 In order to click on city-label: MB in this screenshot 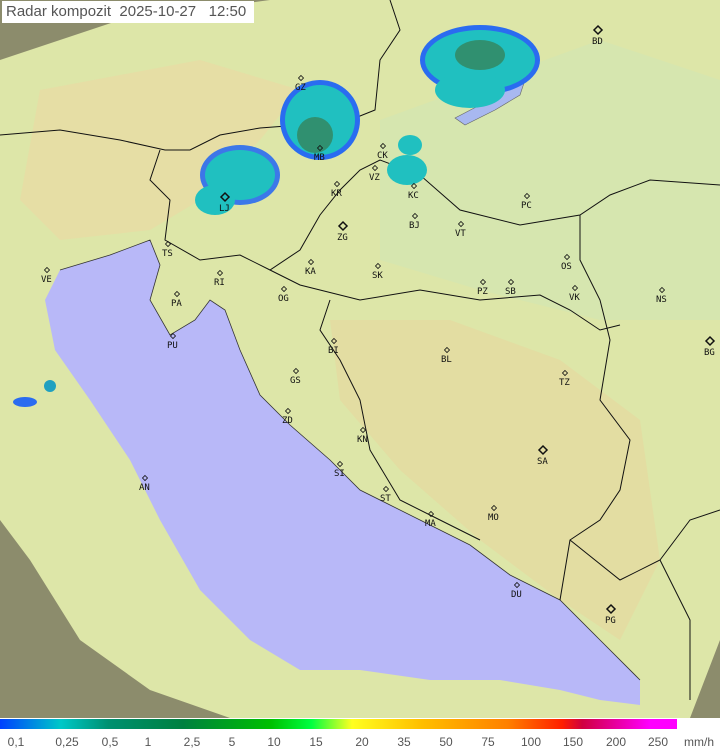, I will do `click(319, 158)`.